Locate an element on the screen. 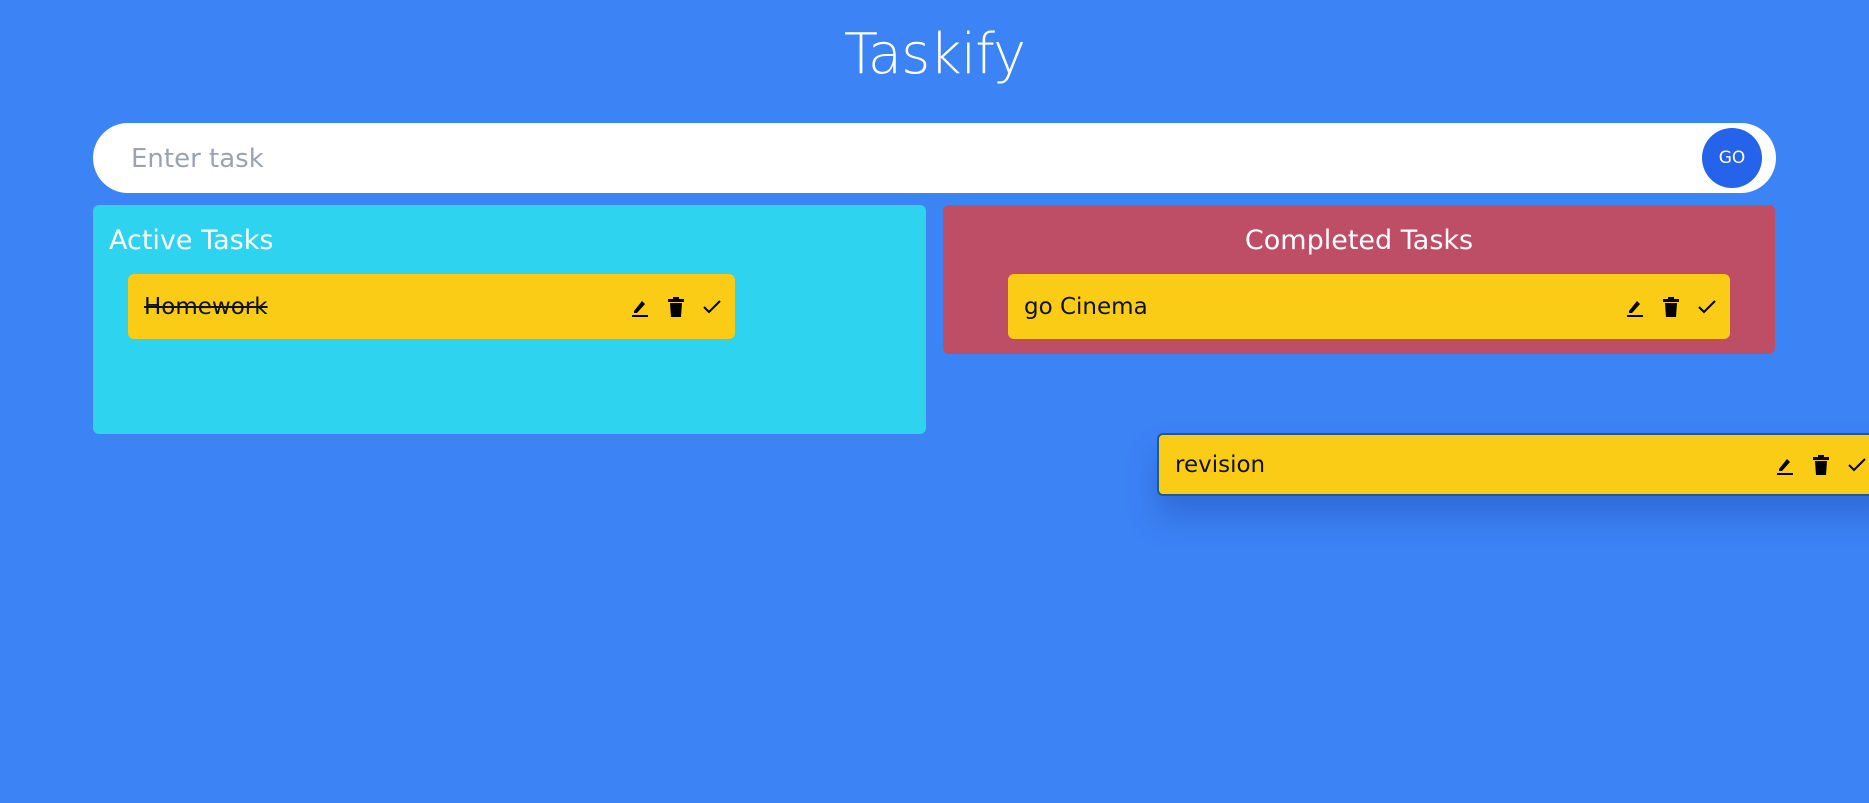 Image resolution: width=1869 pixels, height=803 pixels. task-text: revision is located at coordinates (1220, 464).